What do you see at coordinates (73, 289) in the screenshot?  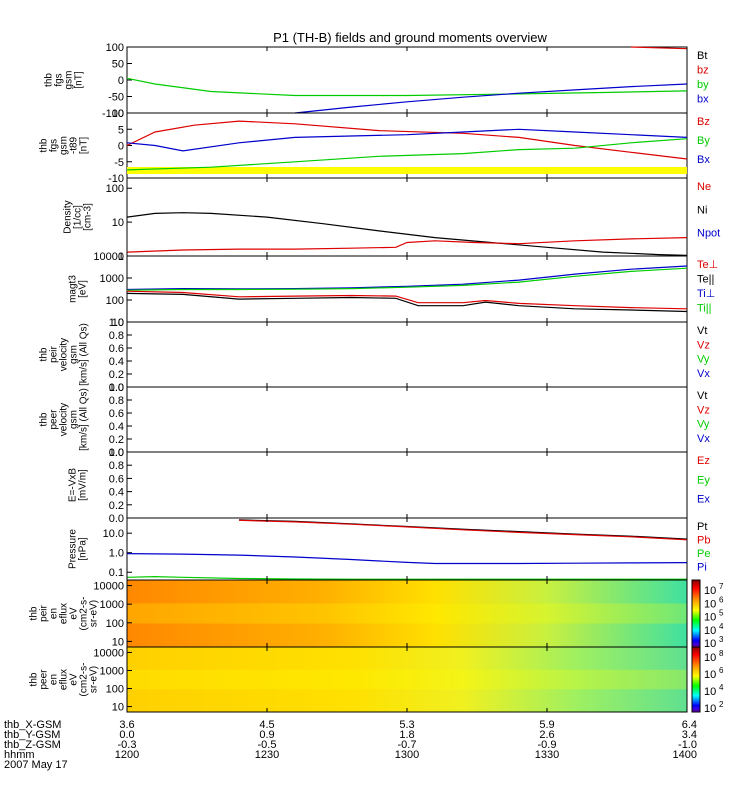 I see `y-label-line: magt3` at bounding box center [73, 289].